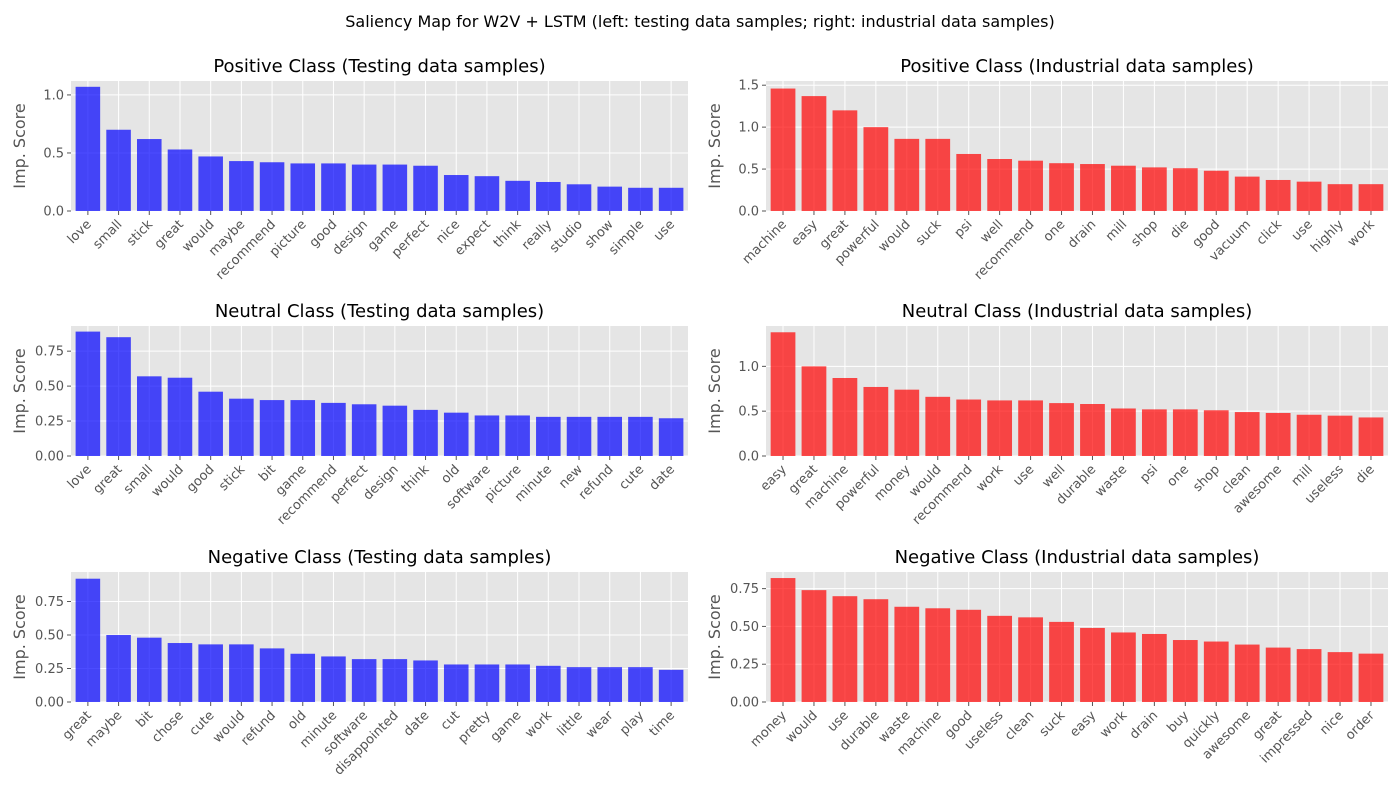 The height and width of the screenshot is (800, 1400). Describe the element at coordinates (1061, 661) in the screenshot. I see `bar-suck` at that location.